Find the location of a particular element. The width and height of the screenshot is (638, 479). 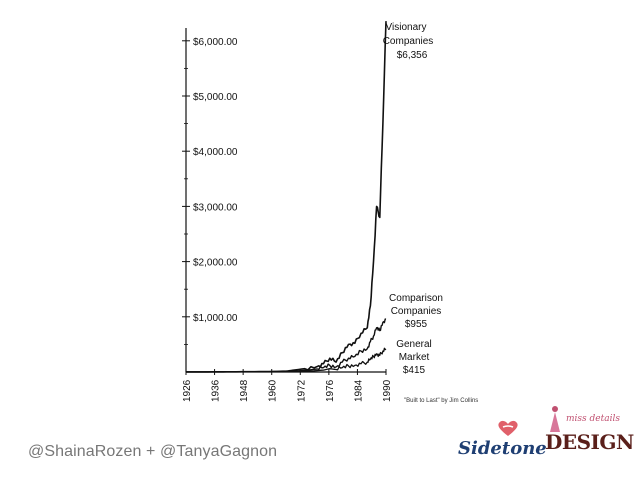

annotation-market-value: $415 is located at coordinates (414, 370).